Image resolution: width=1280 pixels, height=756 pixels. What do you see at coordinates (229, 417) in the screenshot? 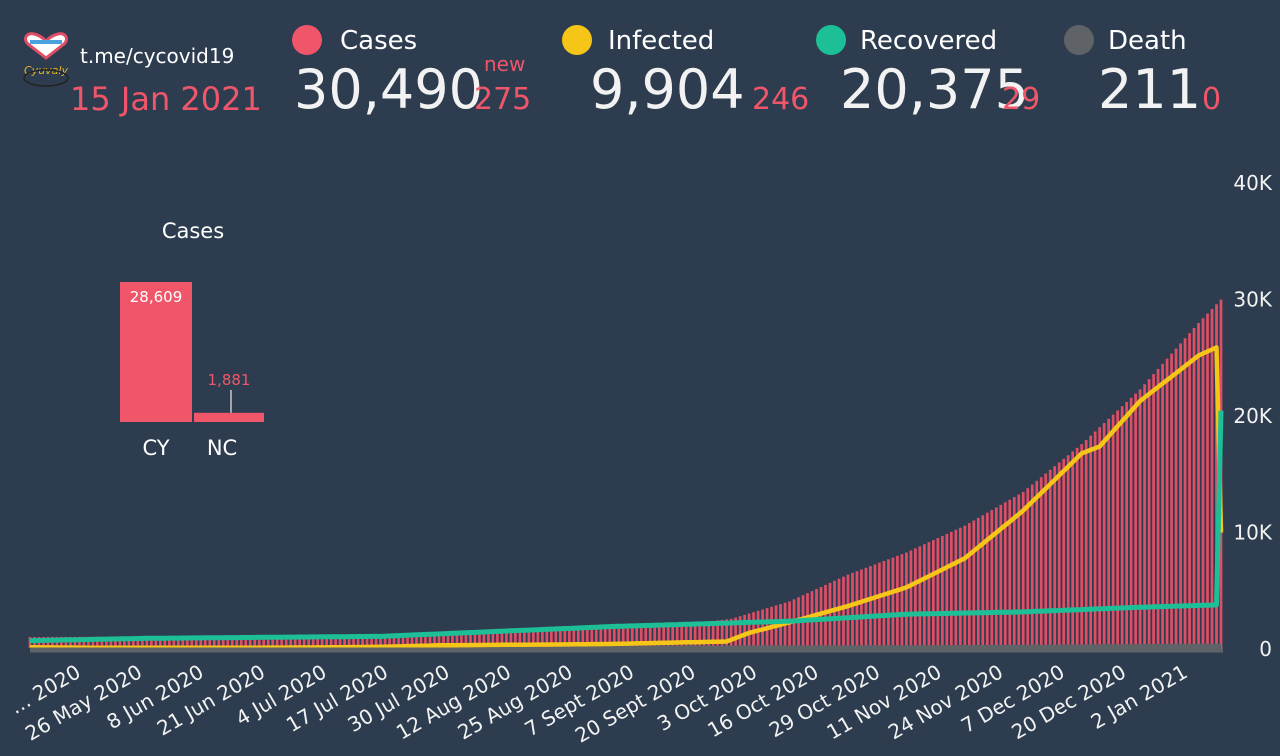
I see `nc-bar` at bounding box center [229, 417].